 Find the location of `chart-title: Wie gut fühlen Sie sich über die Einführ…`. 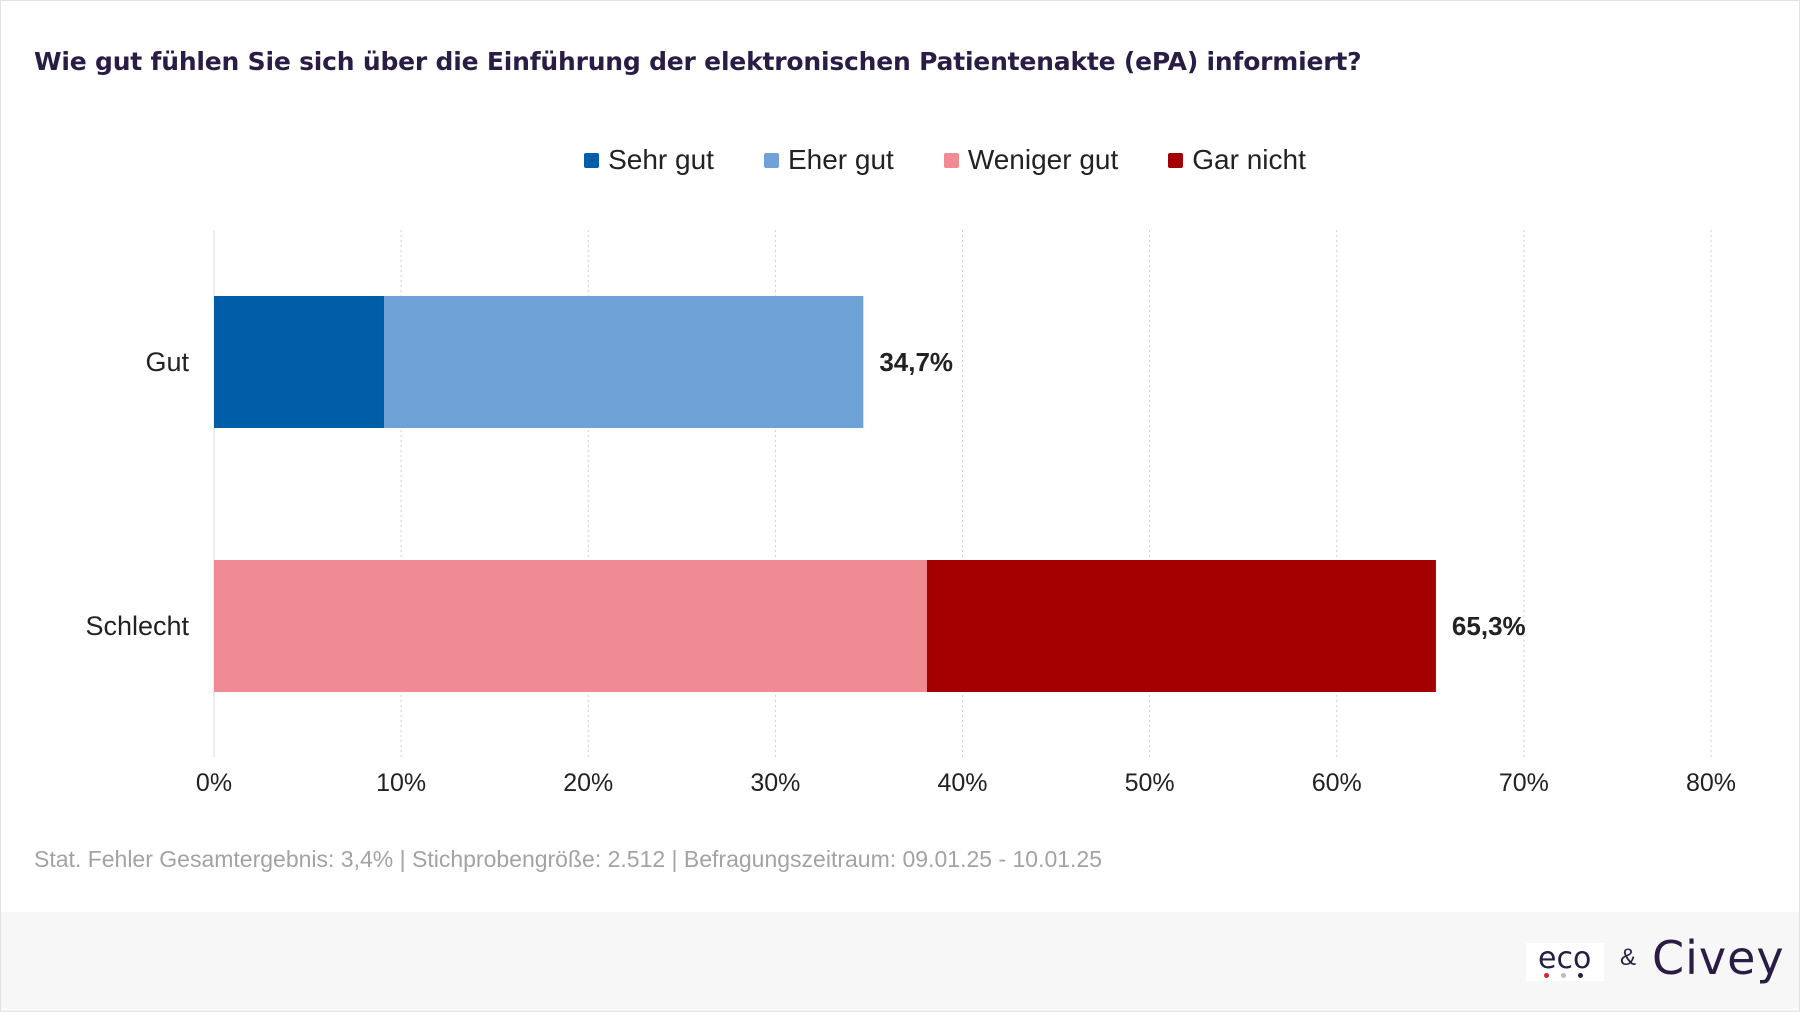

chart-title: Wie gut fühlen Sie sich über die Einführ… is located at coordinates (698, 61).